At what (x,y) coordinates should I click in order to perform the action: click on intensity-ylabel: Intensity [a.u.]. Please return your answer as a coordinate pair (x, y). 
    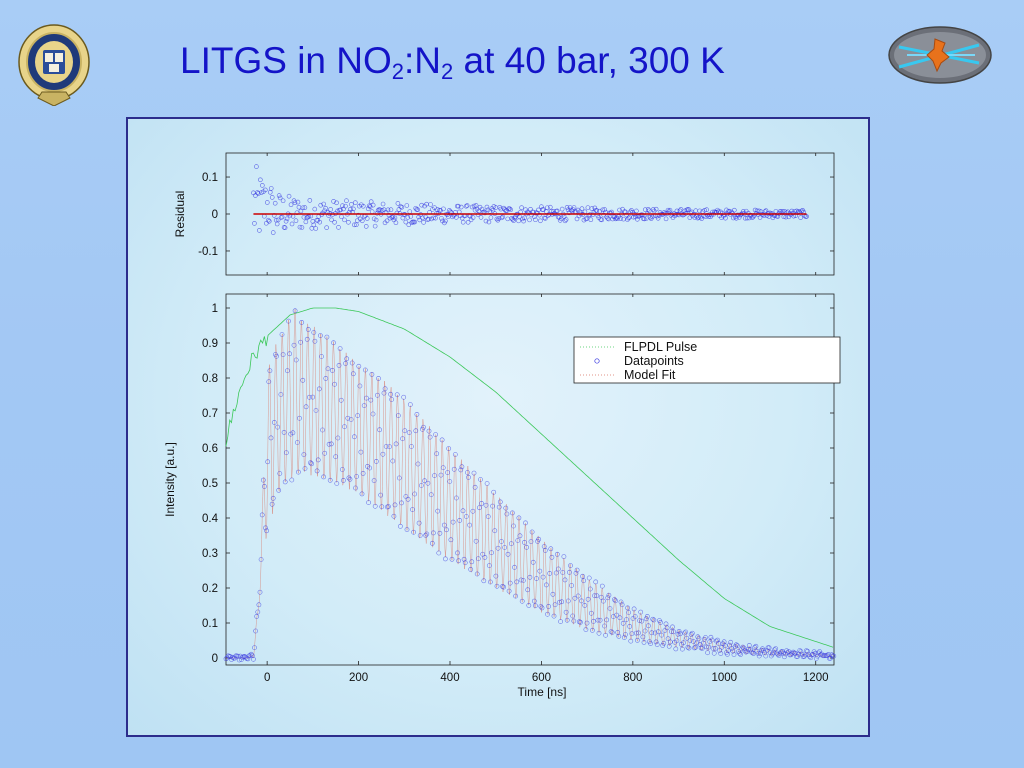
    Looking at the image, I should click on (170, 479).